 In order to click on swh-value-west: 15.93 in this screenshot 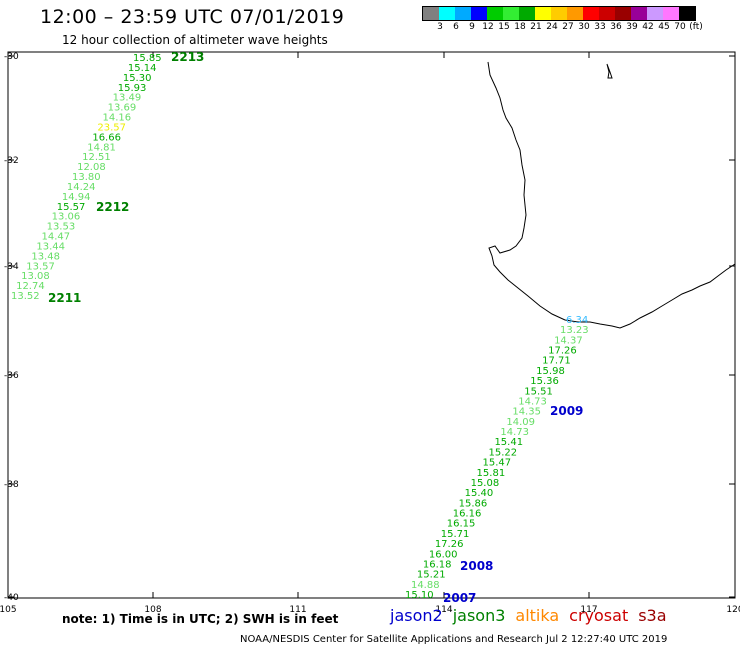, I will do `click(132, 88)`.